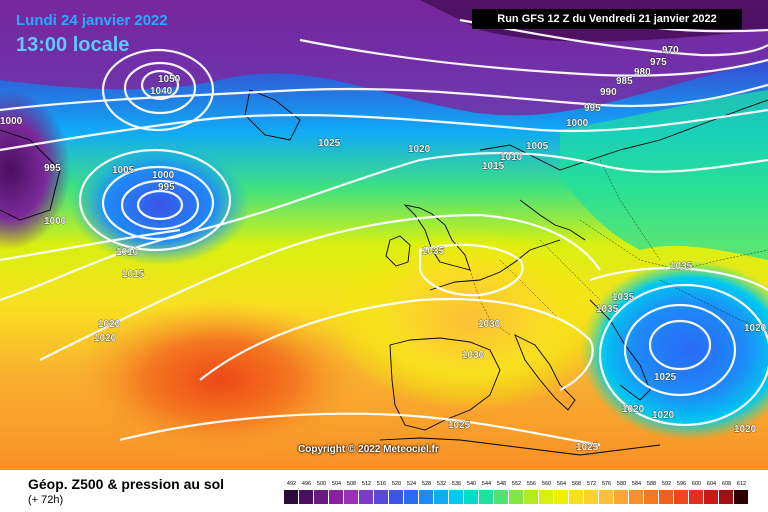 The width and height of the screenshot is (768, 512). I want to click on low-west-field, so click(160, 205).